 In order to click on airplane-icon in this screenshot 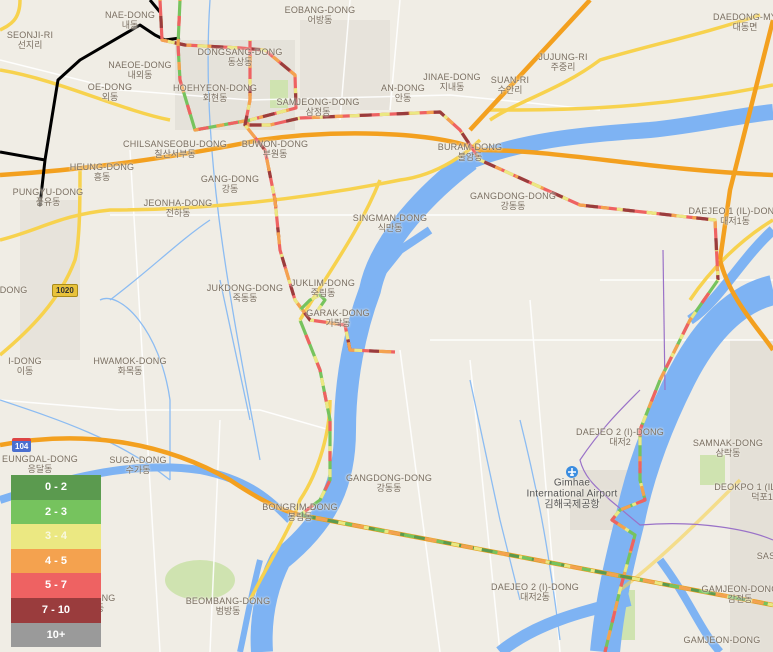, I will do `click(572, 472)`.